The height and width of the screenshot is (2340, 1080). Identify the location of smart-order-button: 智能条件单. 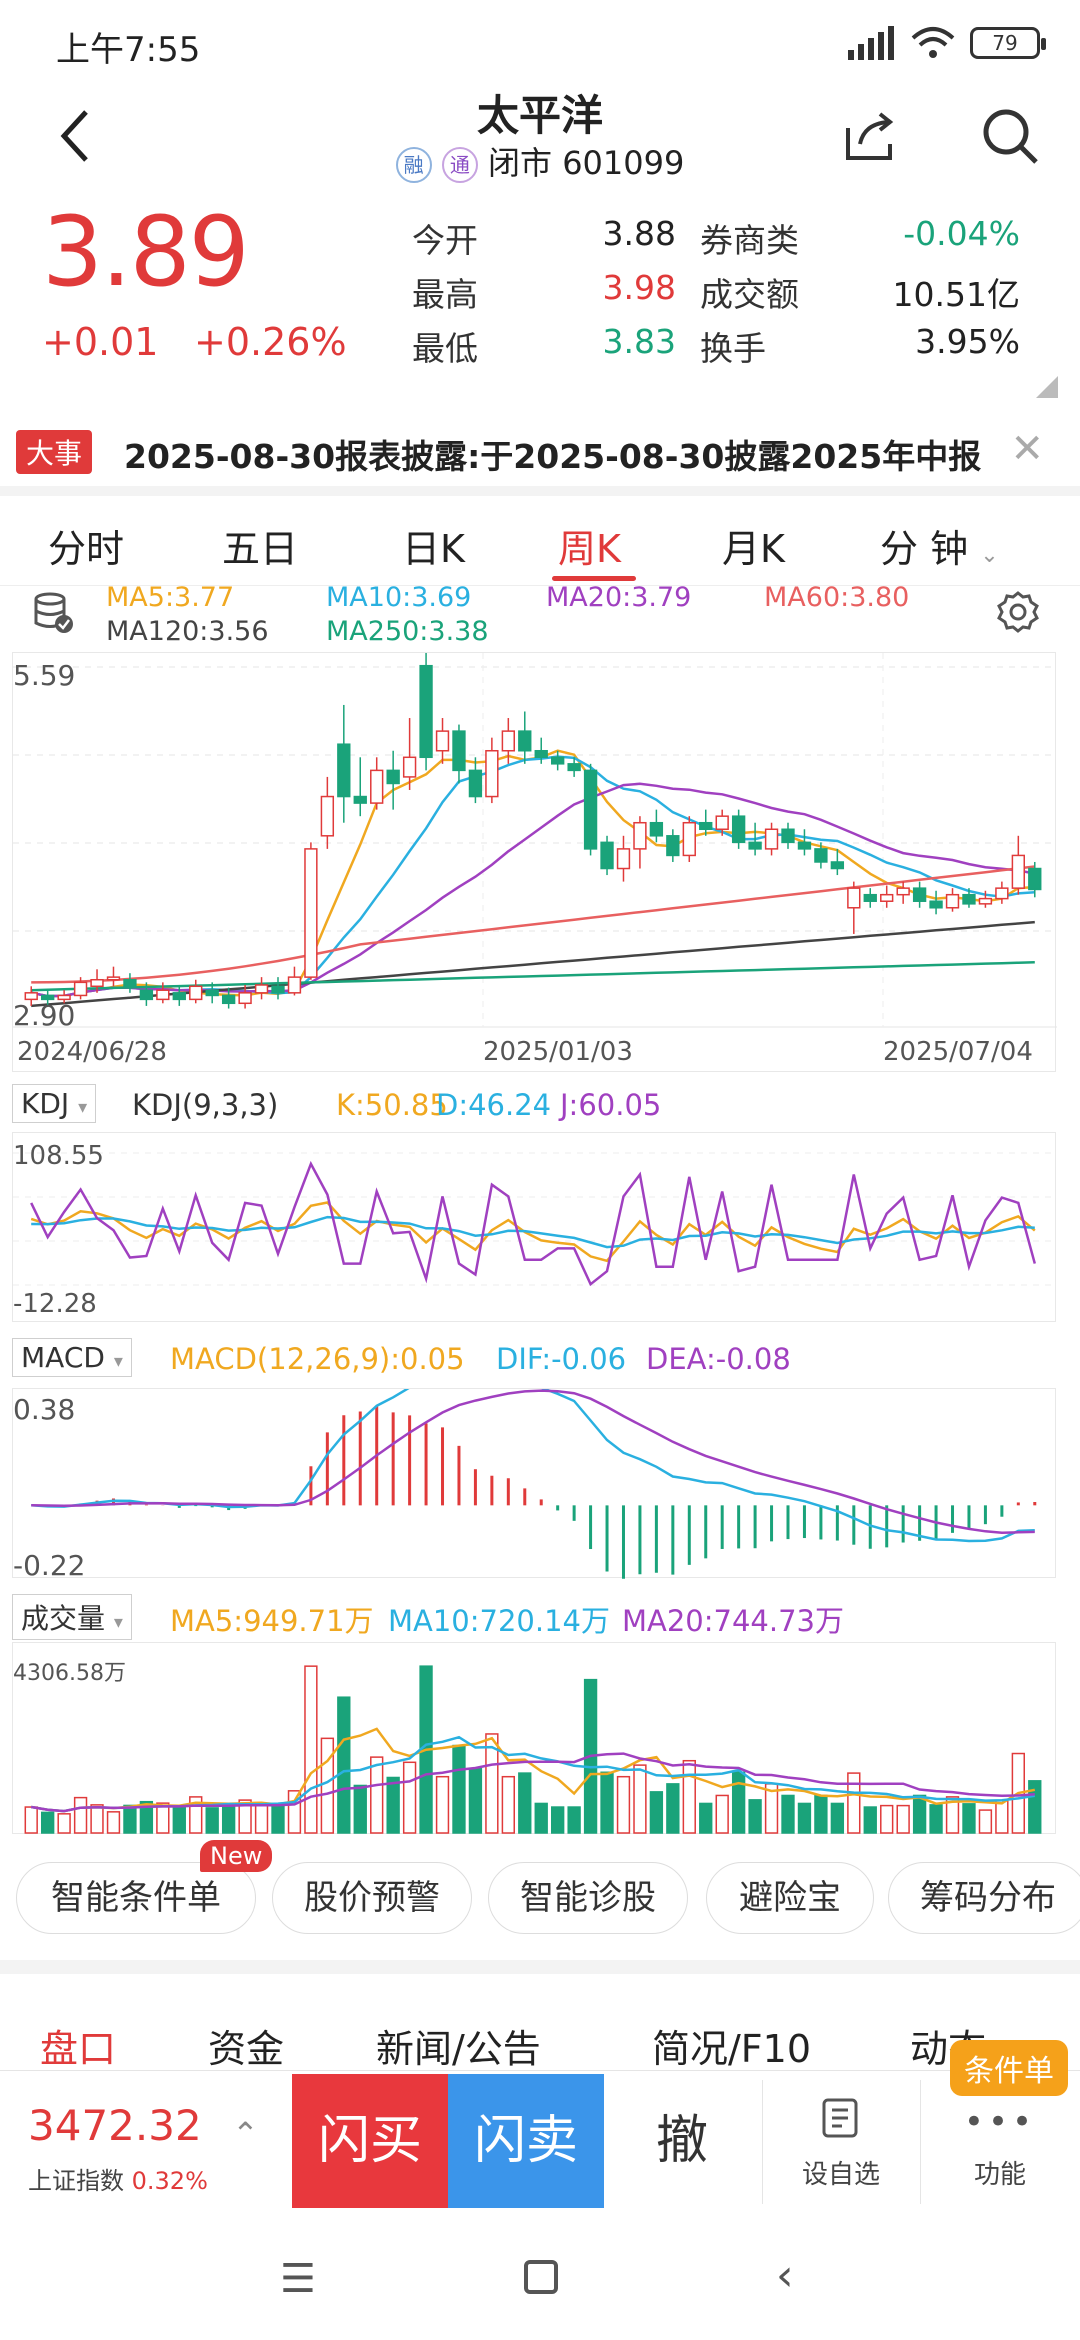
(136, 1898).